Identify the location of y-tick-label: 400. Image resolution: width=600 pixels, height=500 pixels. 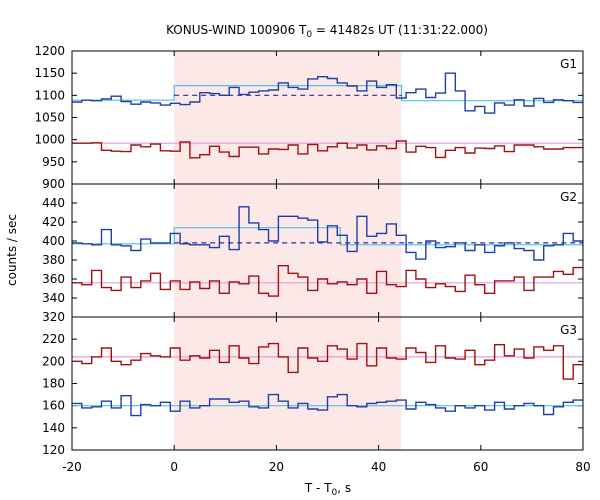
(53, 241).